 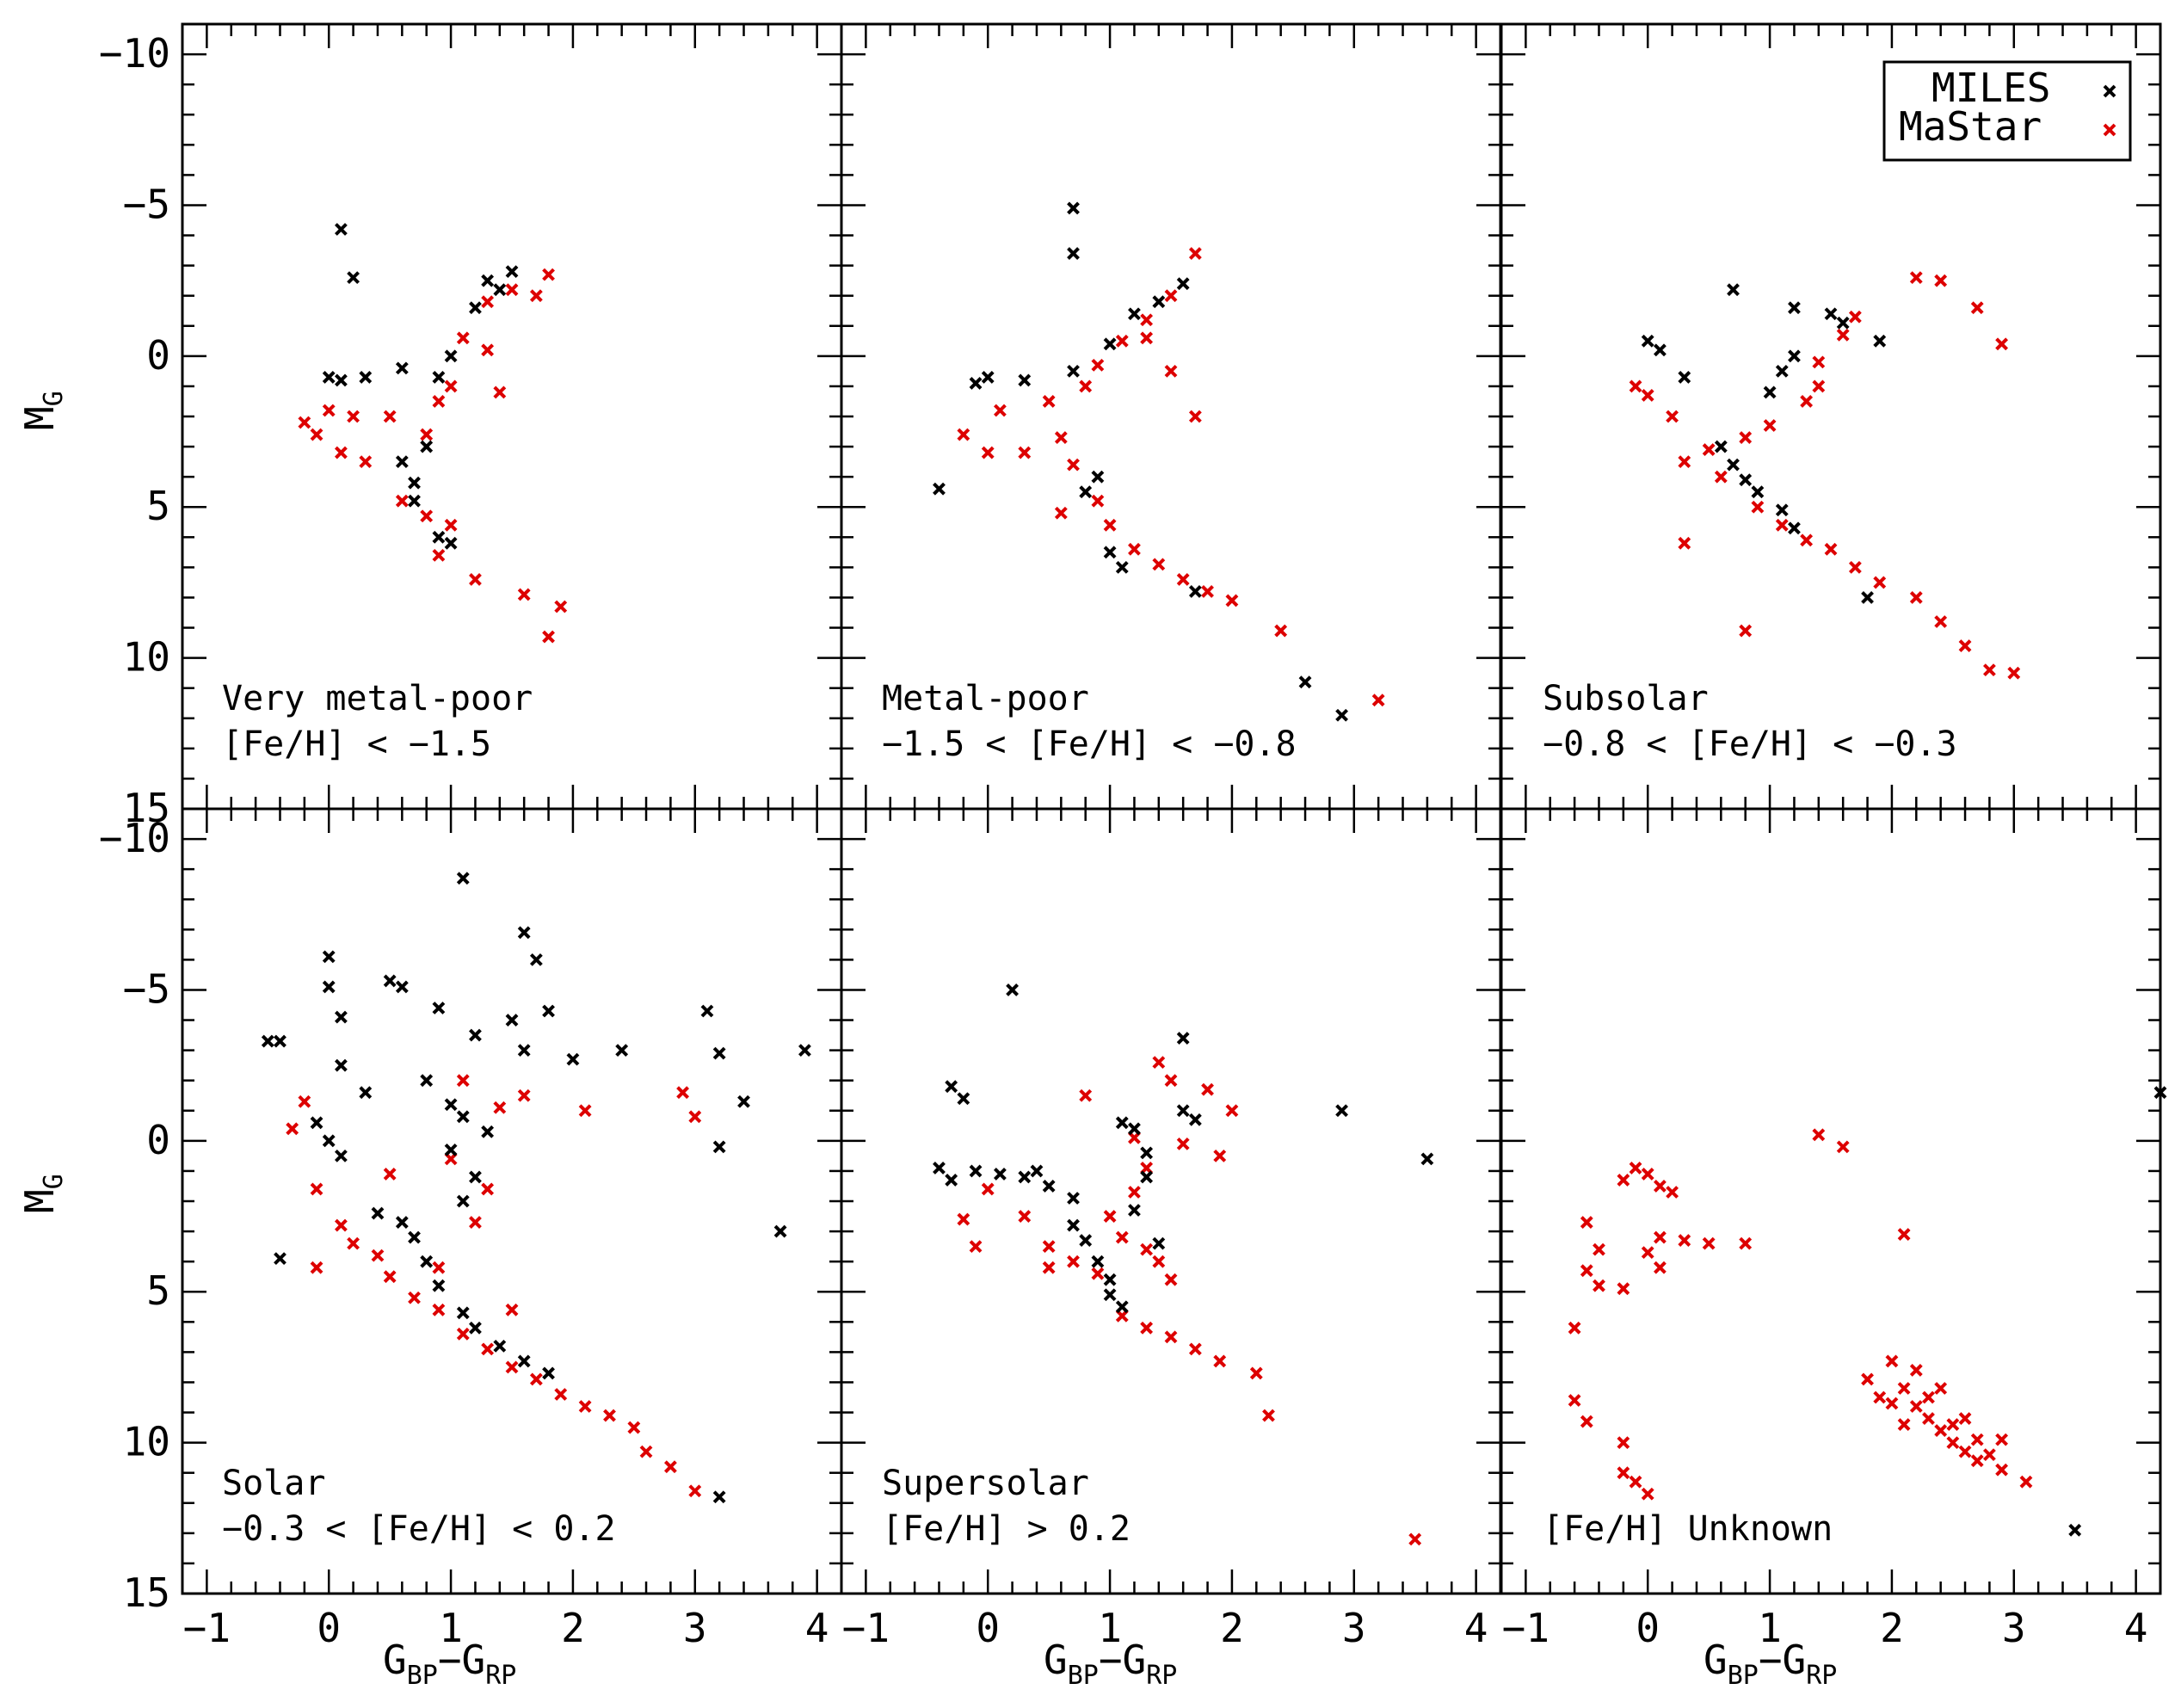 I want to click on x-tick-label: 3, so click(x=2014, y=1628).